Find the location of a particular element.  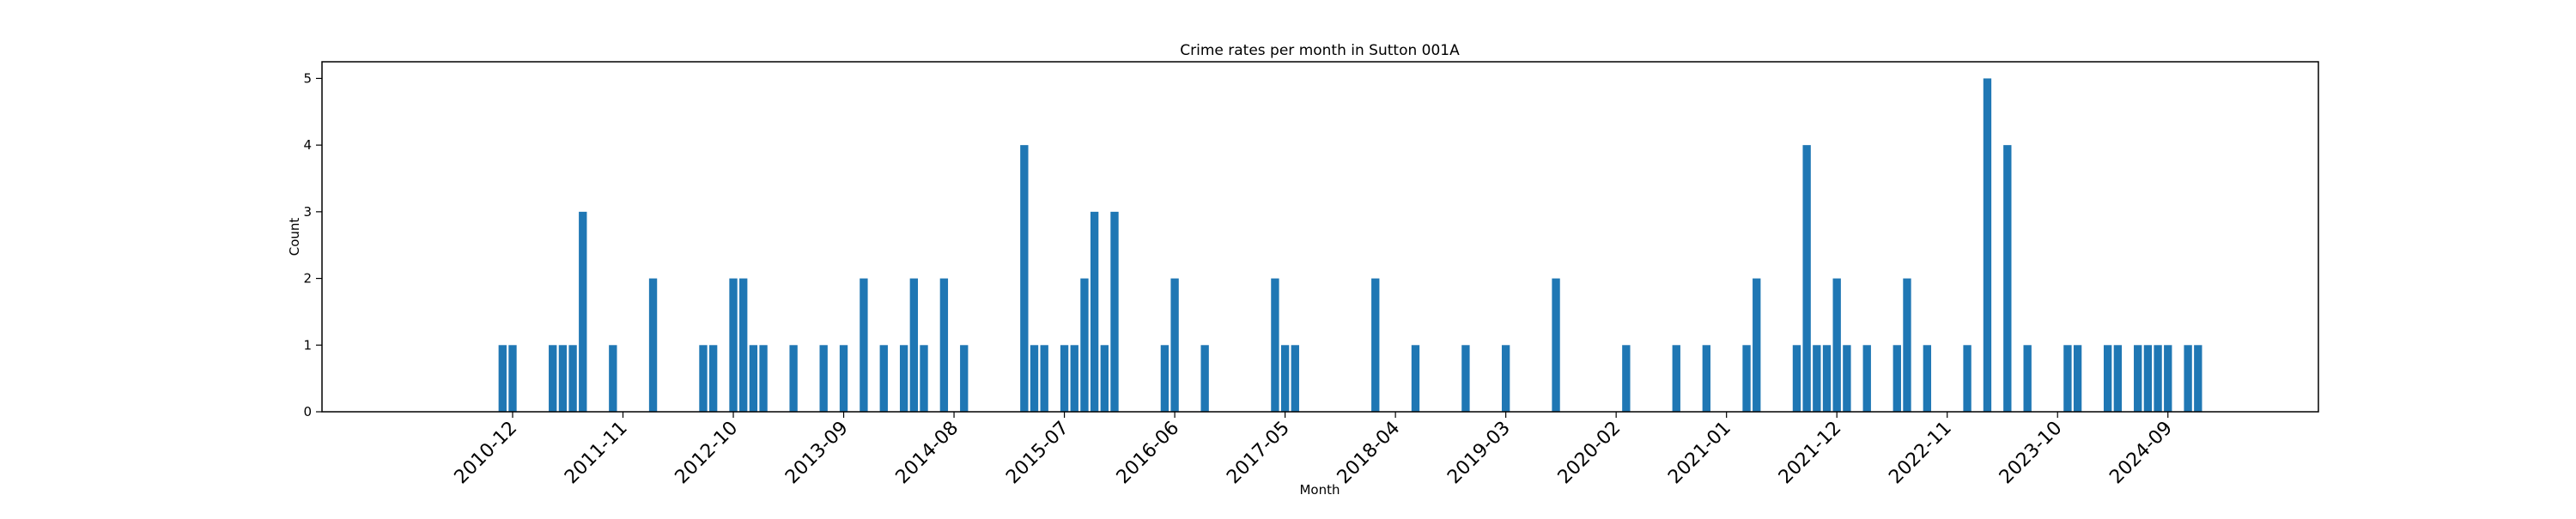

chart-title: Crime rates per month in Sutton 001A is located at coordinates (1320, 50).